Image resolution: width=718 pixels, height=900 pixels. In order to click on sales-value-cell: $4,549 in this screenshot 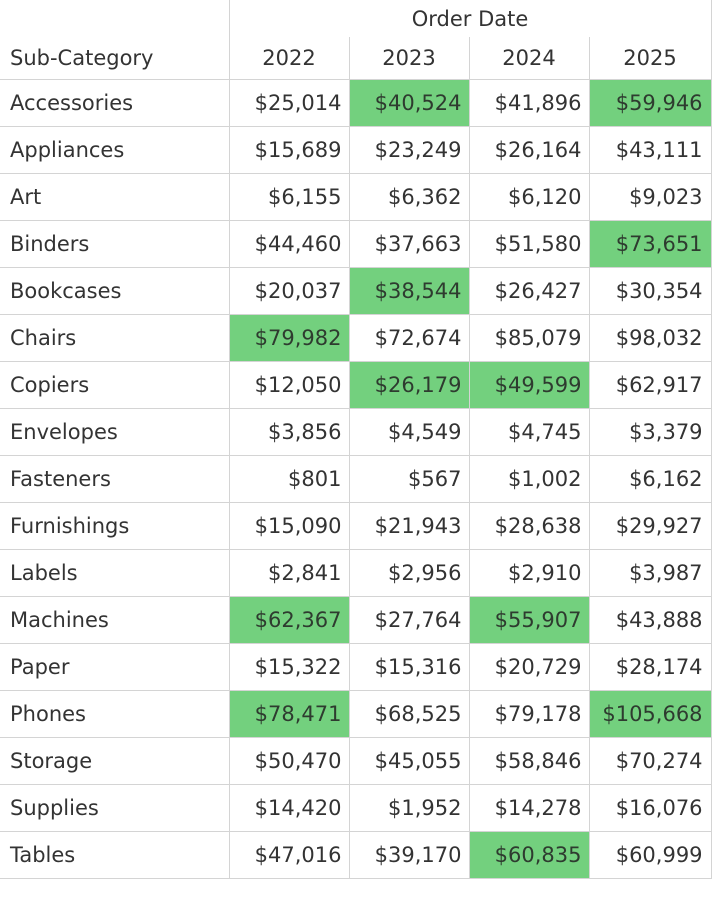, I will do `click(408, 432)`.